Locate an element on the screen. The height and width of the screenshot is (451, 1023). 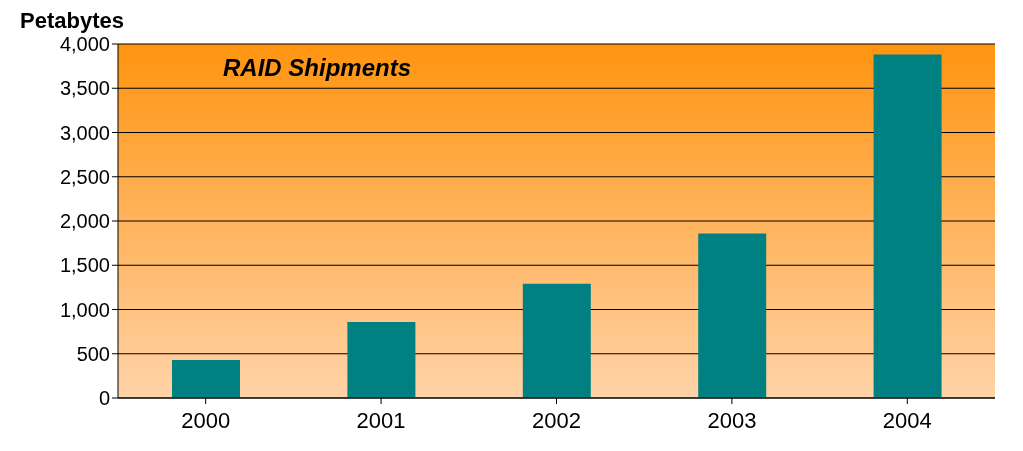
x-tick-label: 2001 is located at coordinates (381, 420).